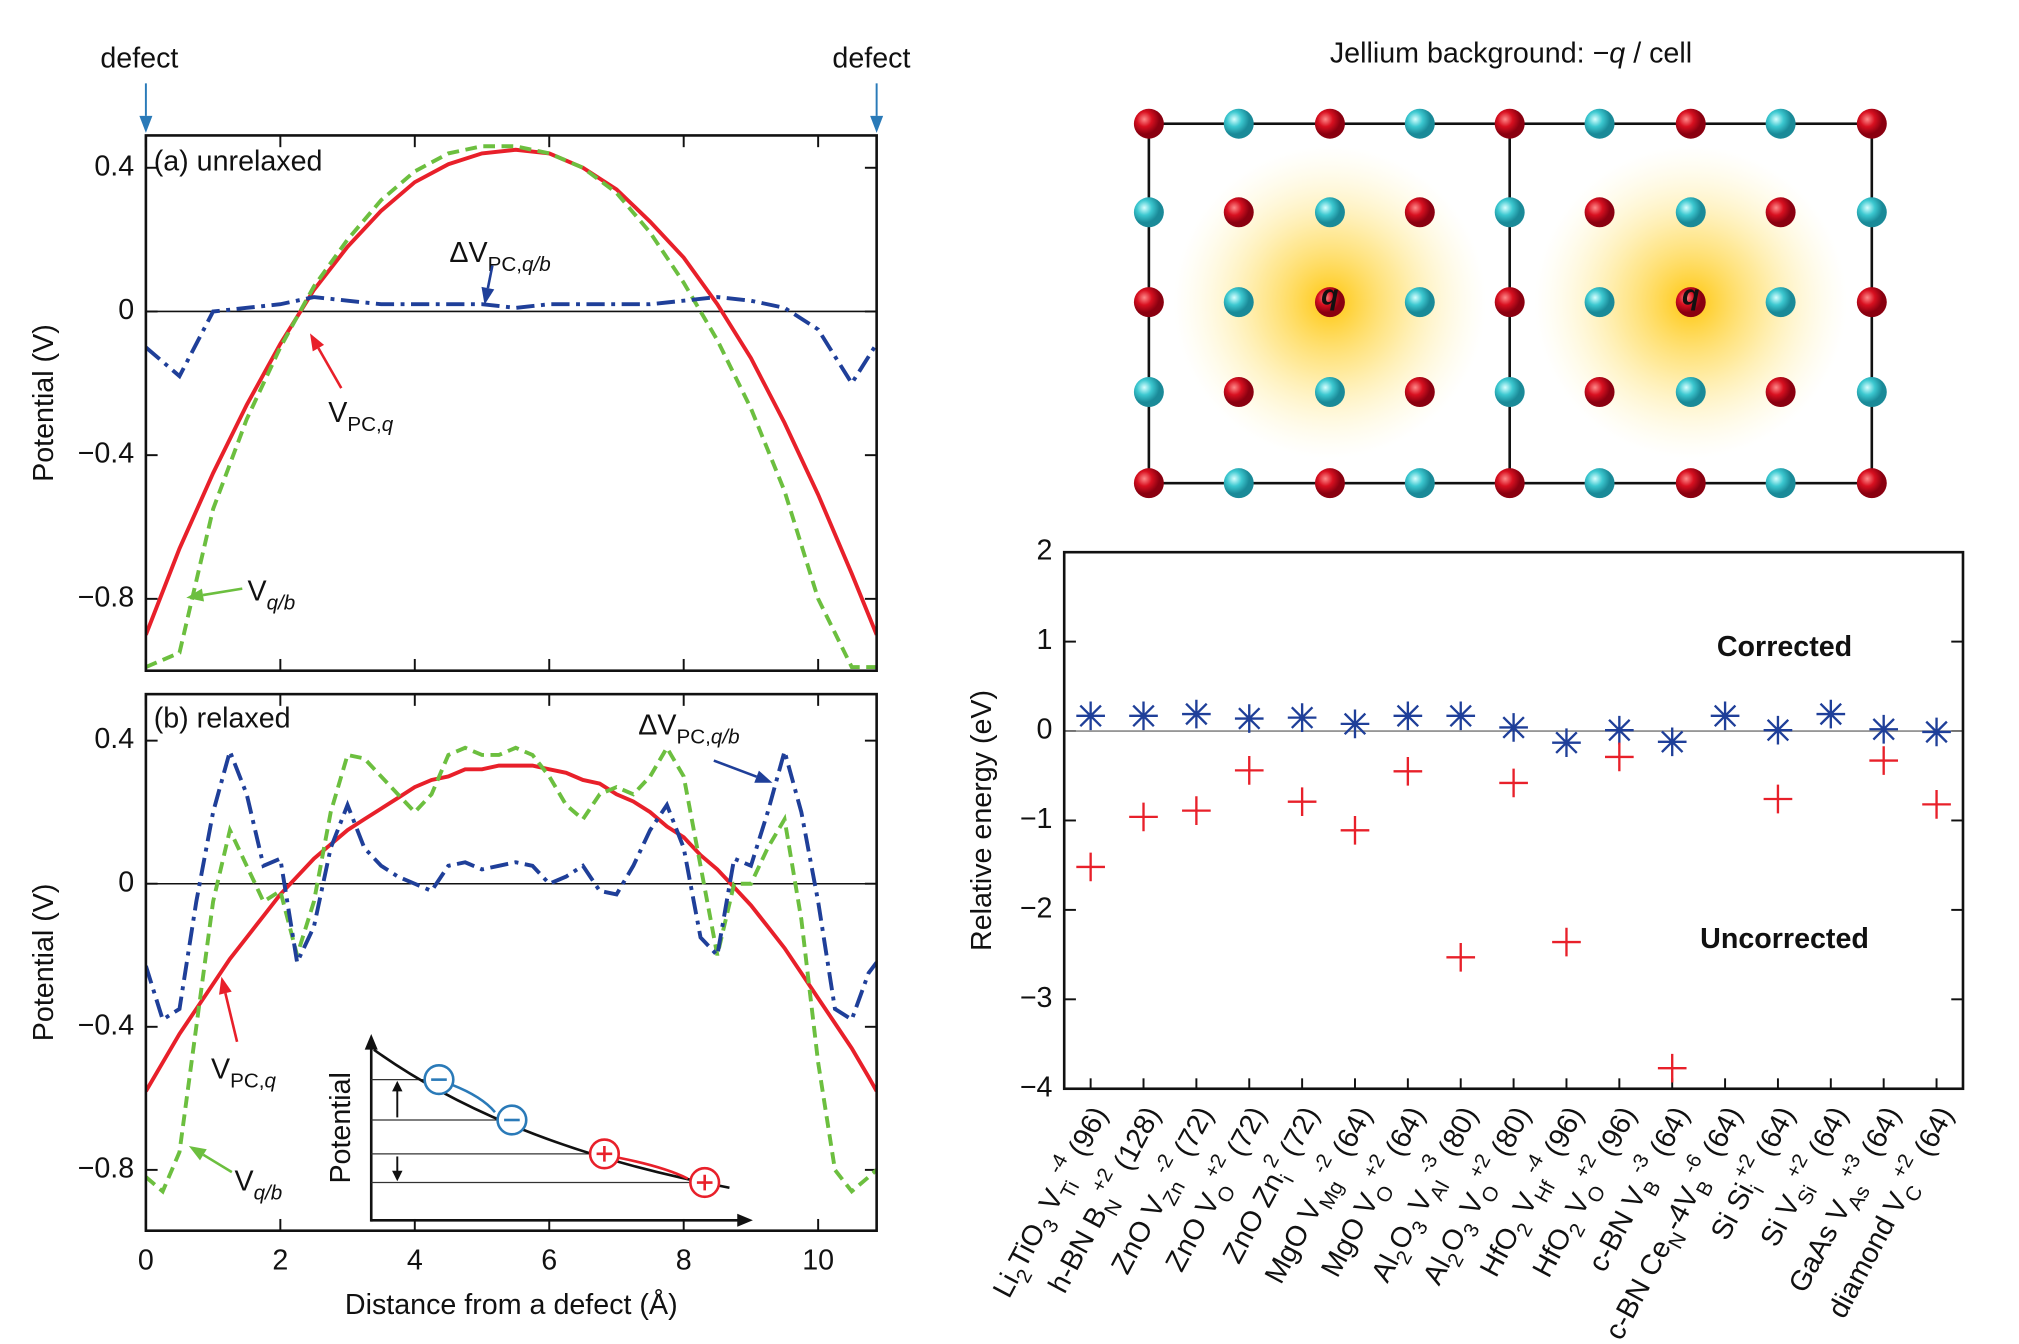  I want to click on panel-label: (b) relaxed, so click(222, 719).